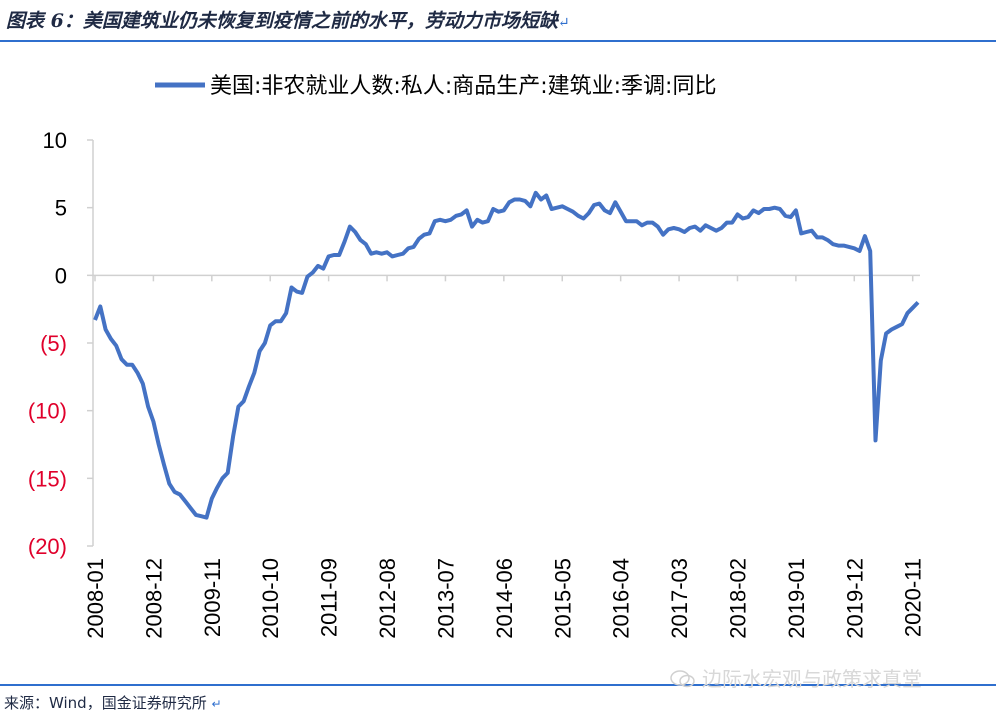 This screenshot has width=996, height=722. Describe the element at coordinates (216, 704) in the screenshot. I see `source-return-mark: ↵` at that location.